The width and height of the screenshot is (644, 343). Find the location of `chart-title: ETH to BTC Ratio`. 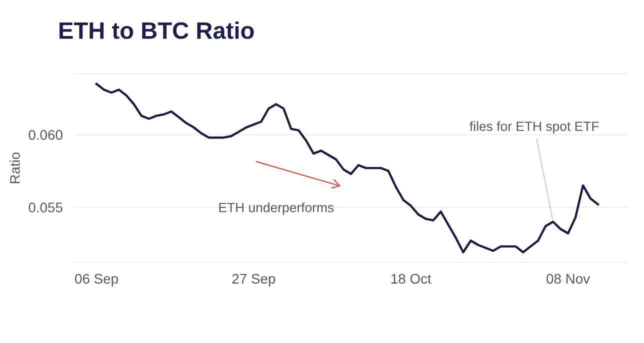

chart-title: ETH to BTC Ratio is located at coordinates (157, 30).